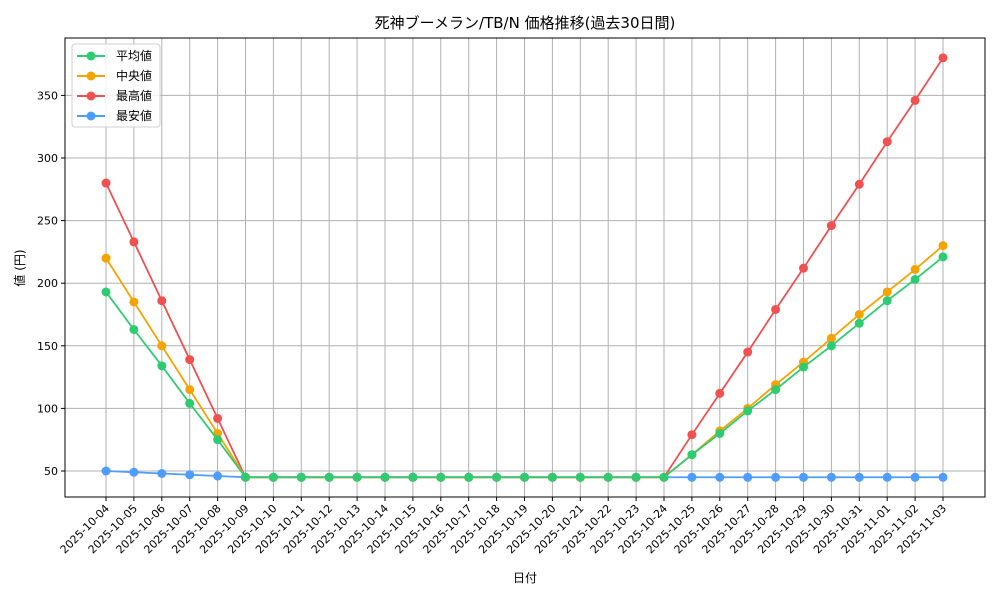 Image resolution: width=1000 pixels, height=600 pixels. What do you see at coordinates (134, 75) in the screenshot?
I see `legend-label: 中央値` at bounding box center [134, 75].